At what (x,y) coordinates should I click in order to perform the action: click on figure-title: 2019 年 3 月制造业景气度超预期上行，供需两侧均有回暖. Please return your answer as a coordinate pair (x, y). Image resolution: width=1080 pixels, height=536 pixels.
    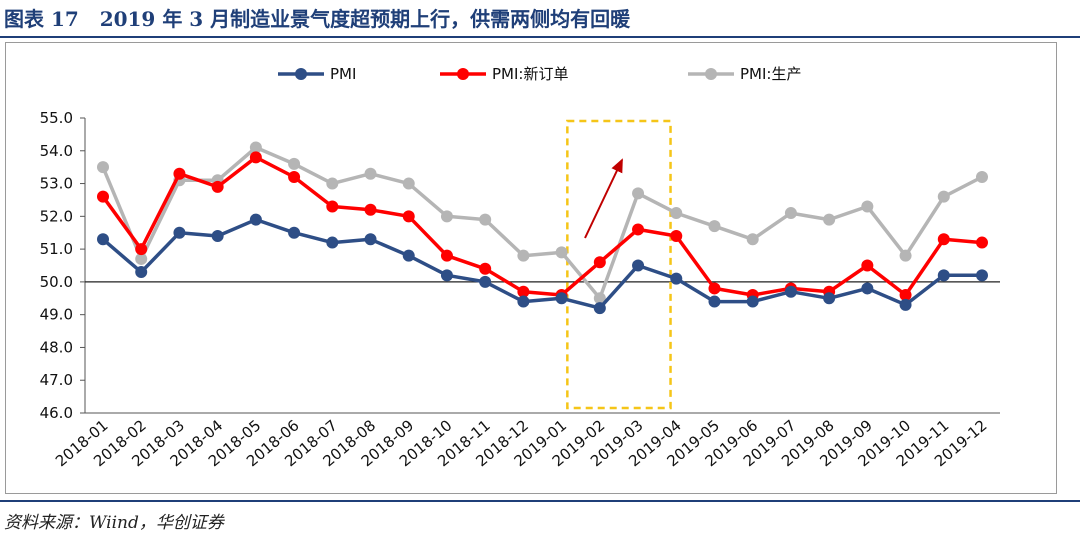
    Looking at the image, I should click on (365, 19).